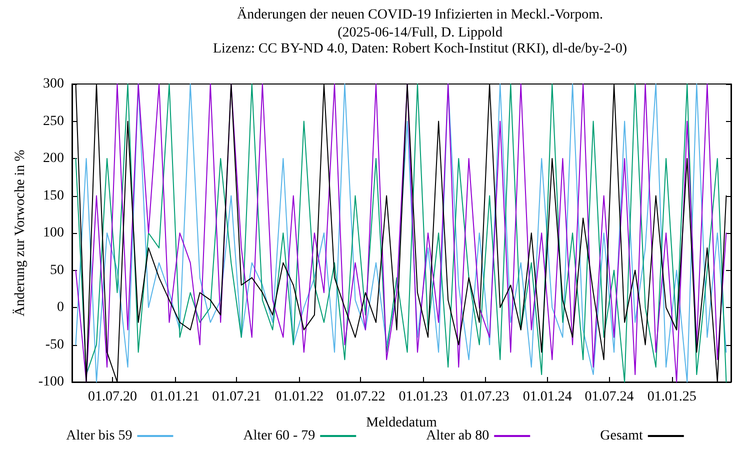 Image resolution: width=750 pixels, height=450 pixels. What do you see at coordinates (423, 397) in the screenshot?
I see `x-tick-label: 01.01.23` at bounding box center [423, 397].